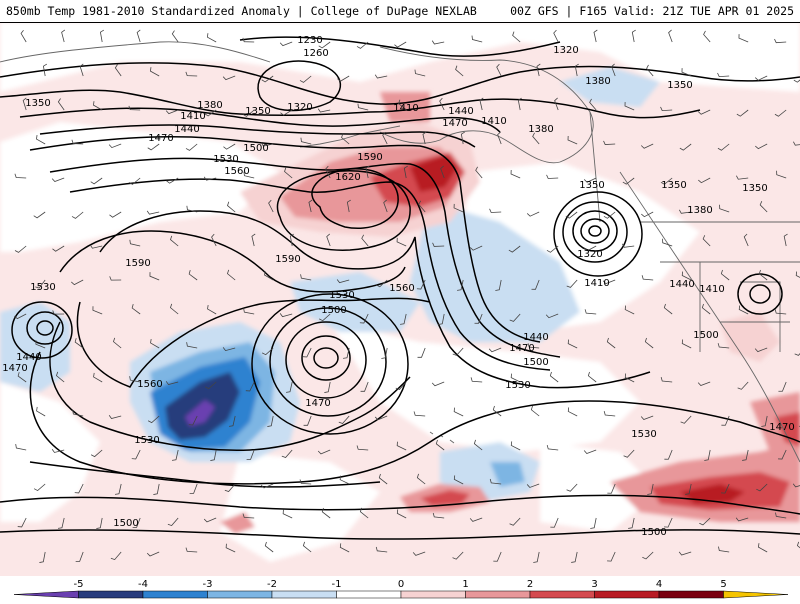 The image size is (800, 604). I want to click on contour-label: 1230, so click(309, 40).